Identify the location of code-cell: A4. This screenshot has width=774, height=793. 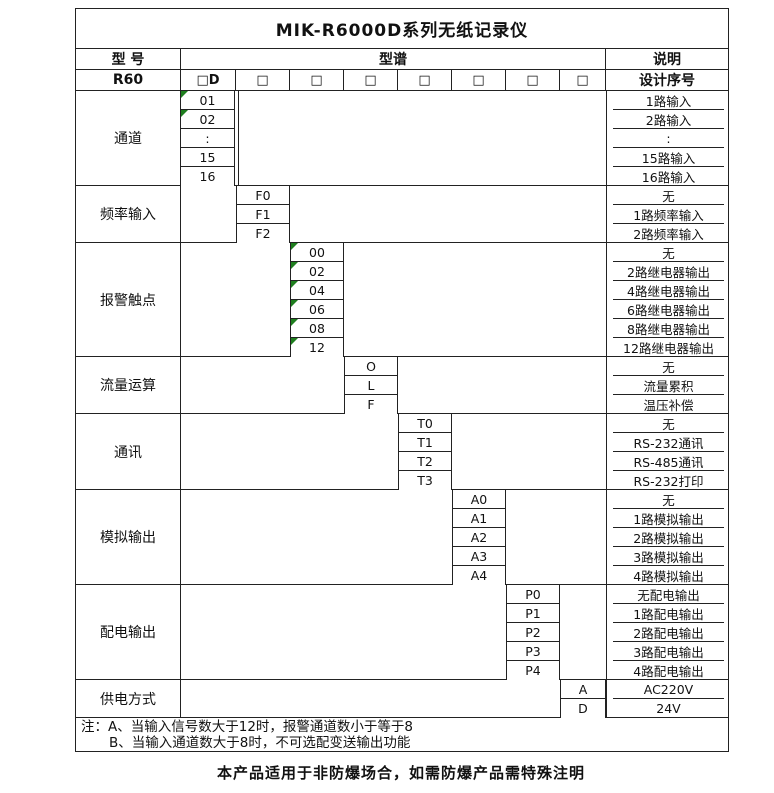
(479, 575).